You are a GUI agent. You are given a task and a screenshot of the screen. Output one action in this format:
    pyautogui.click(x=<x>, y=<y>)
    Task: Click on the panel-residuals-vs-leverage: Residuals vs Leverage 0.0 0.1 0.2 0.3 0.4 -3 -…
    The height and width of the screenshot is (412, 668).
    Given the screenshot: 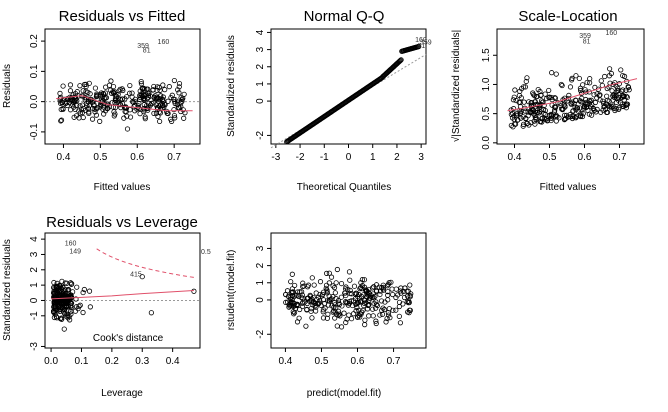 What is the action you would take?
    pyautogui.click(x=106, y=306)
    